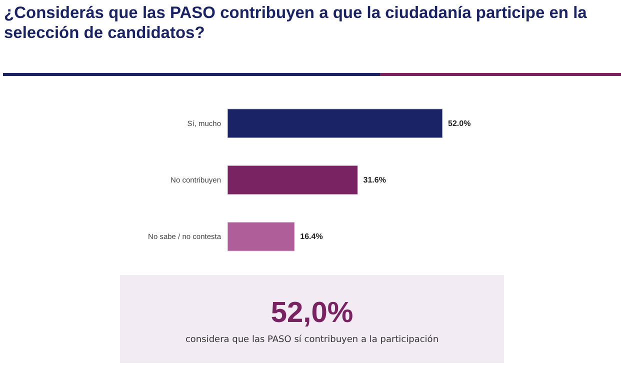 The height and width of the screenshot is (377, 621). I want to click on chart-title: ¿Considerás que las PASO contribuyen a que la ciudadanía participe en la selección de candidatos?, so click(296, 23).